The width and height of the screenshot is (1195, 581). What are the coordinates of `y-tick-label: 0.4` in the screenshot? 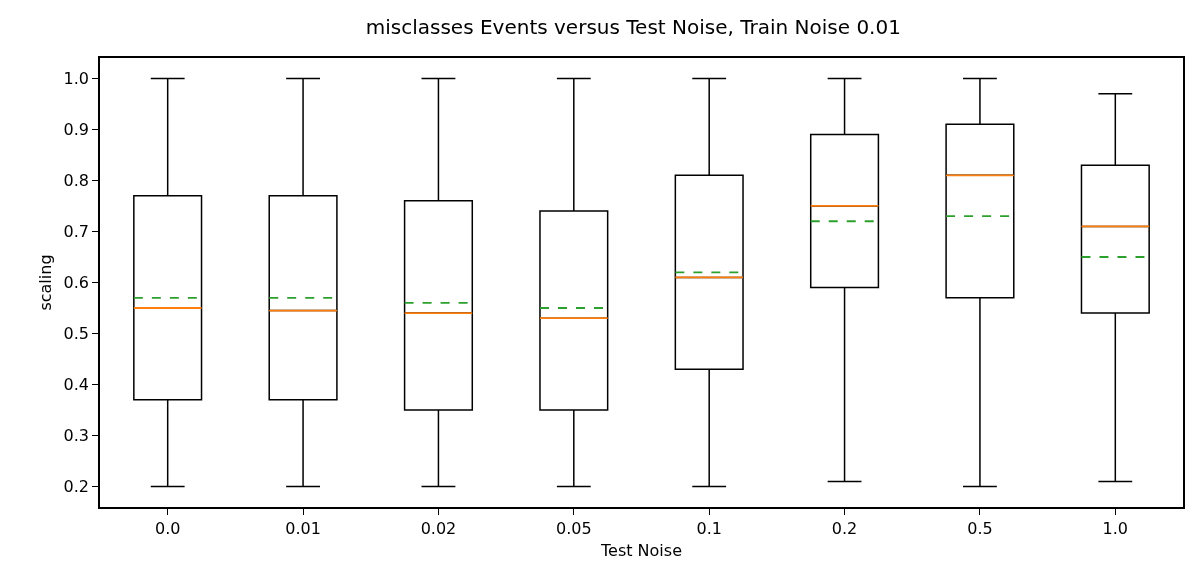 It's located at (76, 385).